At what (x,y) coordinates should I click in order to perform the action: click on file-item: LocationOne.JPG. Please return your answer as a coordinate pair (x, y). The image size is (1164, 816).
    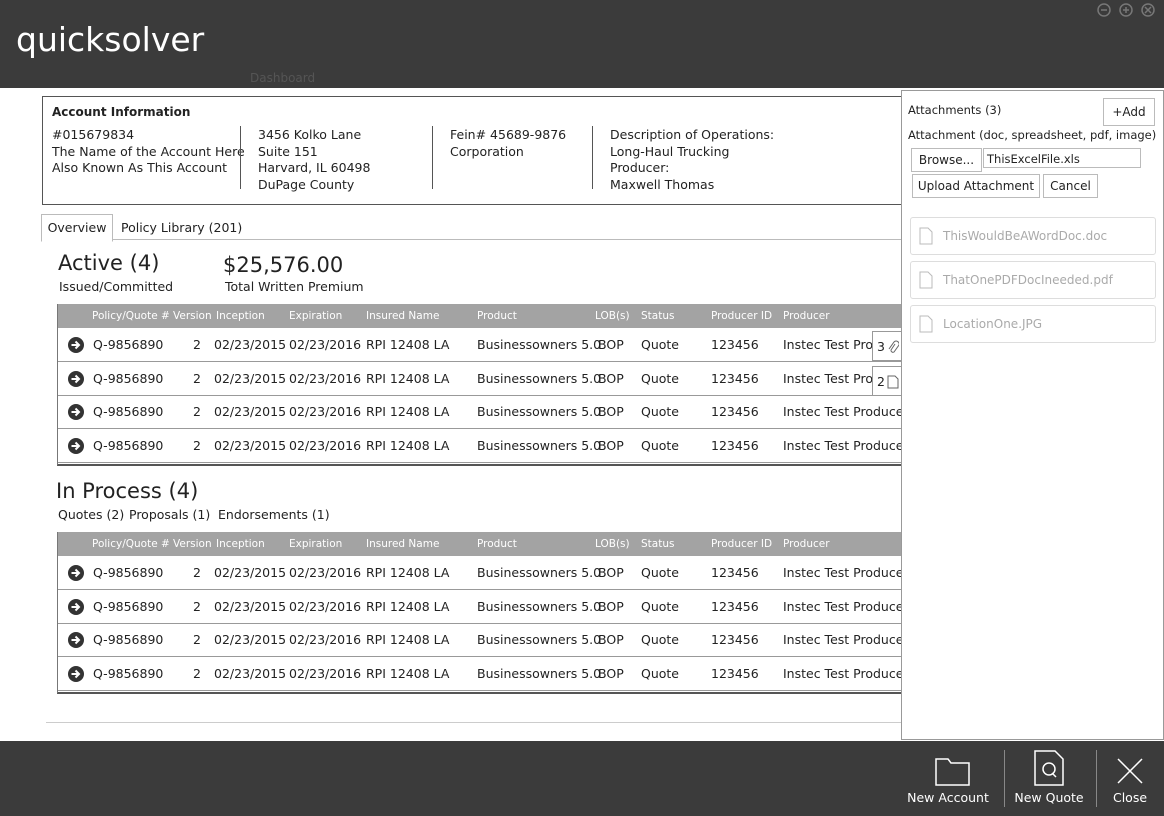
    Looking at the image, I should click on (1033, 324).